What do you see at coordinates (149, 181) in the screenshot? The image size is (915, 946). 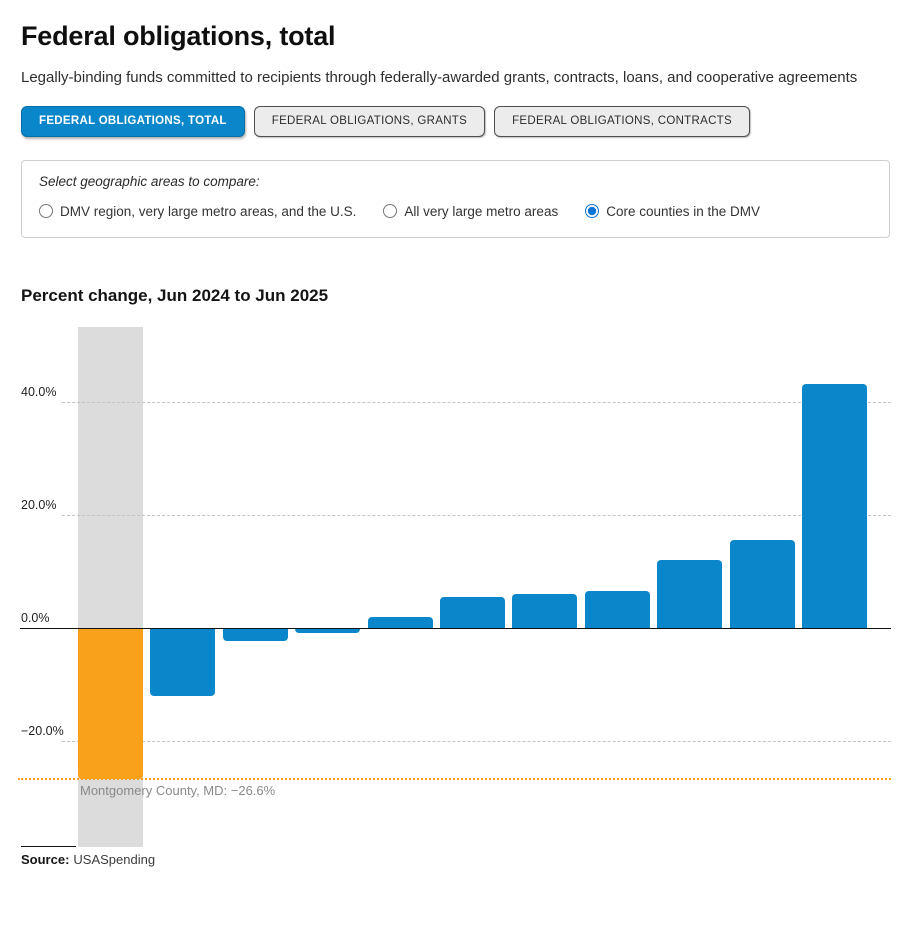 I see `geo-selector-label: Select geographic areas to compare:` at bounding box center [149, 181].